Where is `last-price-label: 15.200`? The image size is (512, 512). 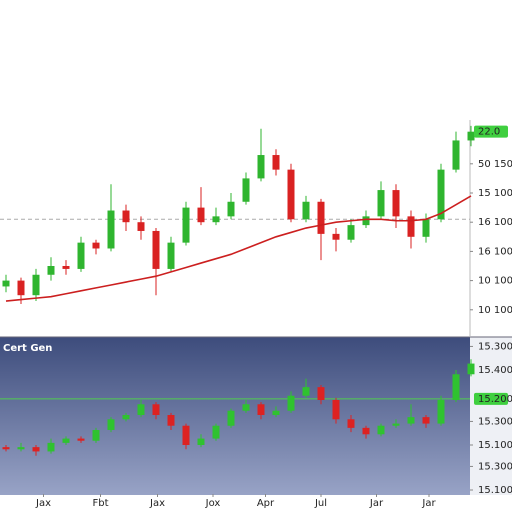 last-price-label: 15.200 is located at coordinates (495, 399).